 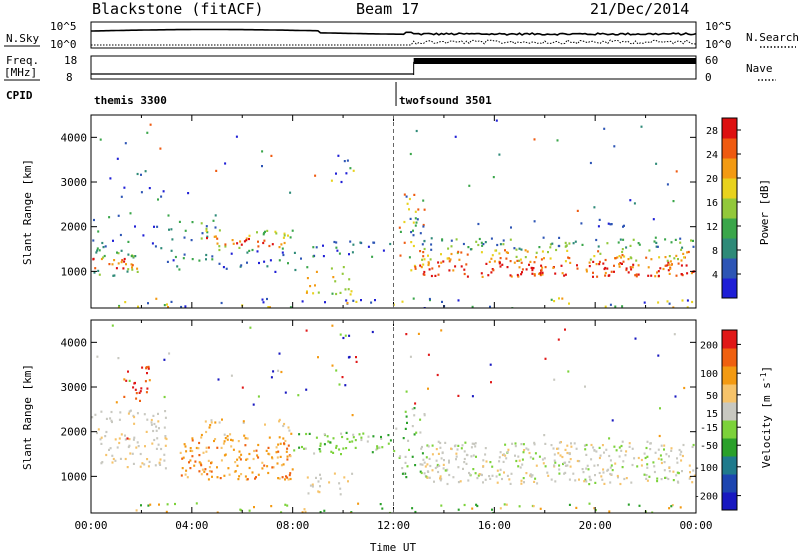 What do you see at coordinates (178, 9) in the screenshot?
I see `station-title: Blackstone (fitACF)` at bounding box center [178, 9].